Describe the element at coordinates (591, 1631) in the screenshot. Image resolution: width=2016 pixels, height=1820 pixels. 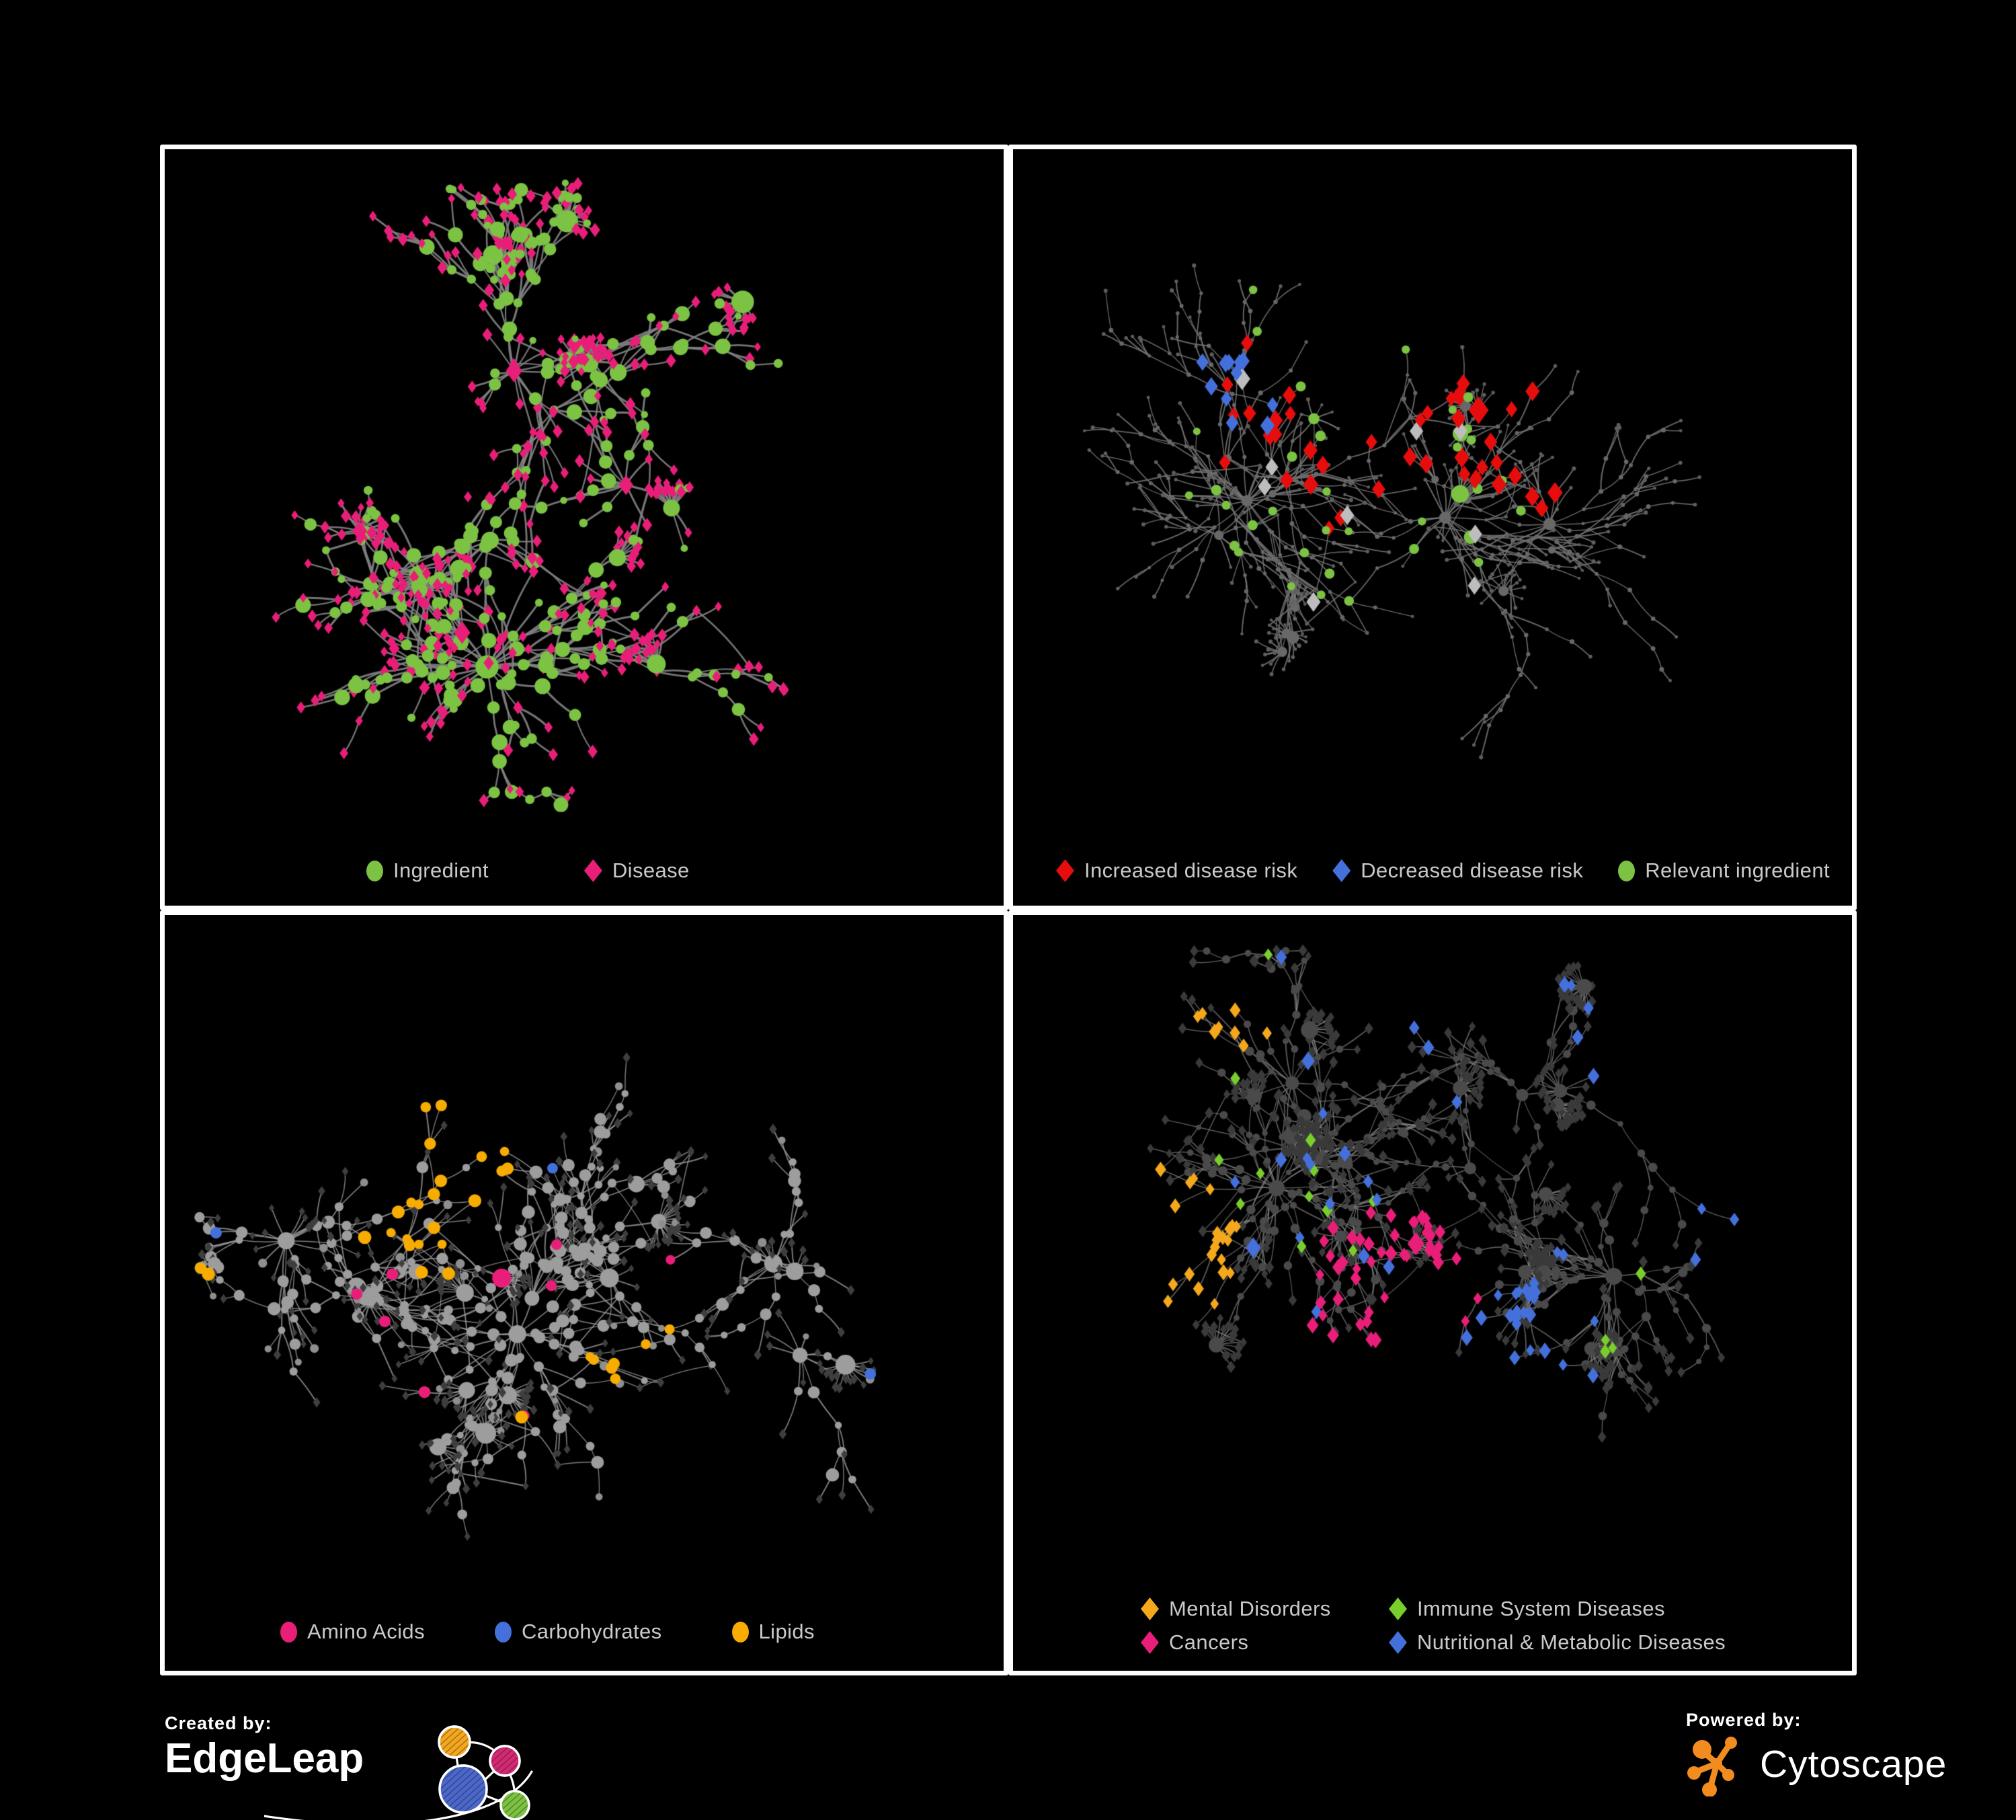
I see `legend-label-carbohydrates: Carbohydrates` at that location.